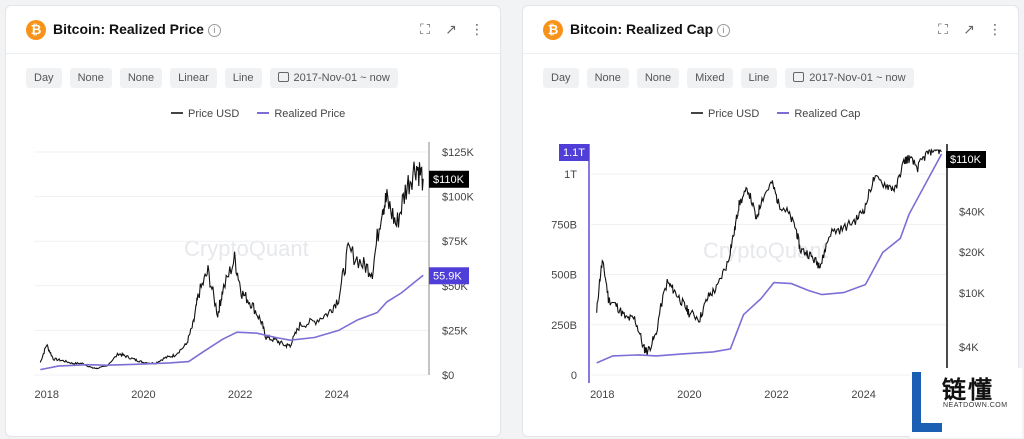  What do you see at coordinates (458, 153) in the screenshot?
I see `y-tick-label: $125K` at bounding box center [458, 153].